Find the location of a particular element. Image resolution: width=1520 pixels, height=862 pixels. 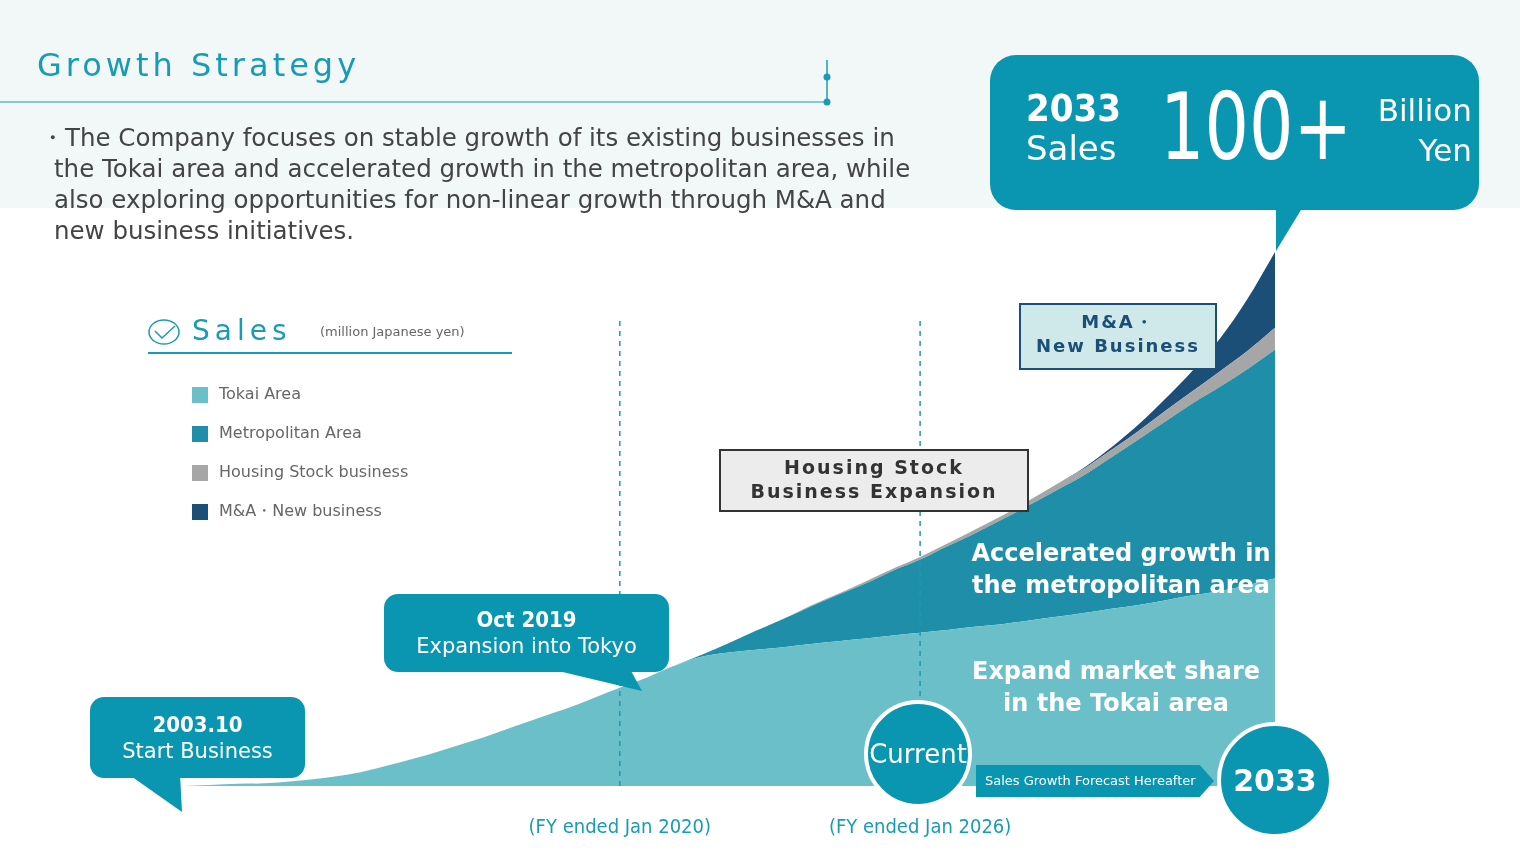

chart-subtitle: ・The Company focuses on stable growth of its existing businesses in the Tokai area and accelerated growth in the metropolitan area, while also exploring opportunities for non-linear growth through M&A and new business initiatives. is located at coordinates (476, 184).